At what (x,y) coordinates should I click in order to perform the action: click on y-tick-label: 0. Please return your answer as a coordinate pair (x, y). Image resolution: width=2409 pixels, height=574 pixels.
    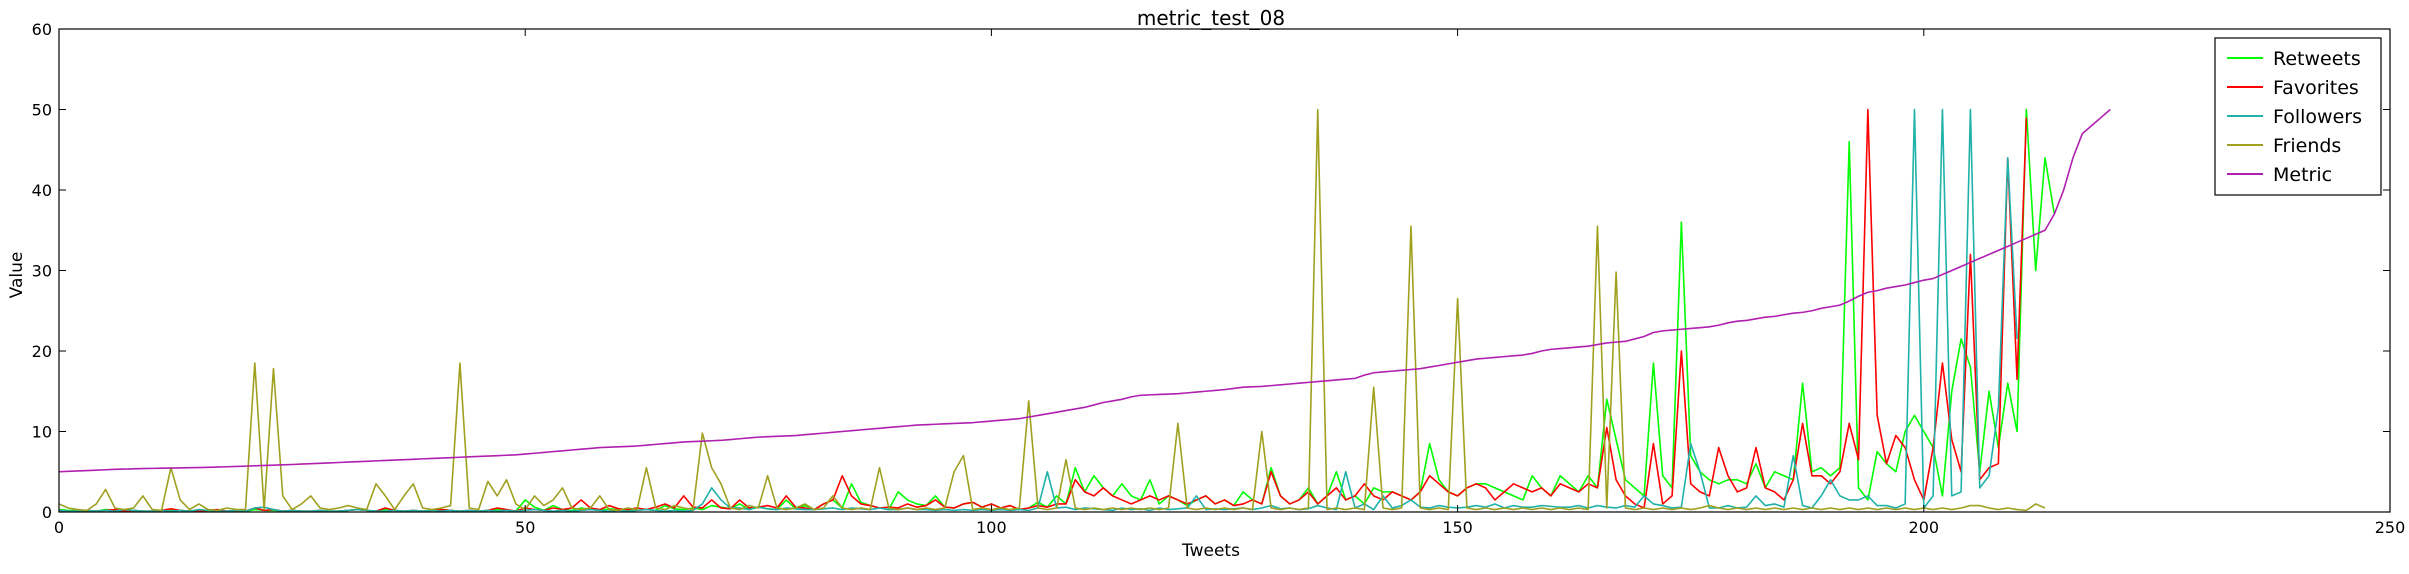
    Looking at the image, I should click on (47, 512).